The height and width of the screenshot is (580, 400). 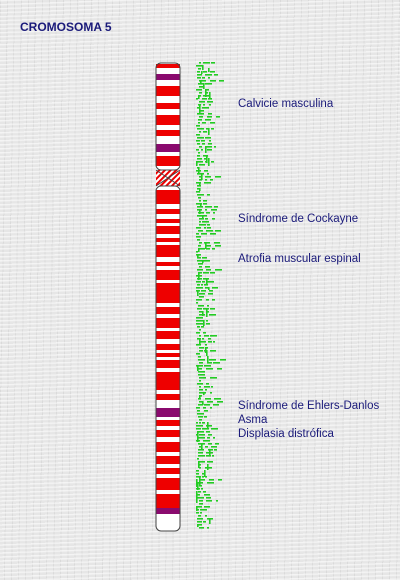 I want to click on centromere-outline, so click(x=168, y=178).